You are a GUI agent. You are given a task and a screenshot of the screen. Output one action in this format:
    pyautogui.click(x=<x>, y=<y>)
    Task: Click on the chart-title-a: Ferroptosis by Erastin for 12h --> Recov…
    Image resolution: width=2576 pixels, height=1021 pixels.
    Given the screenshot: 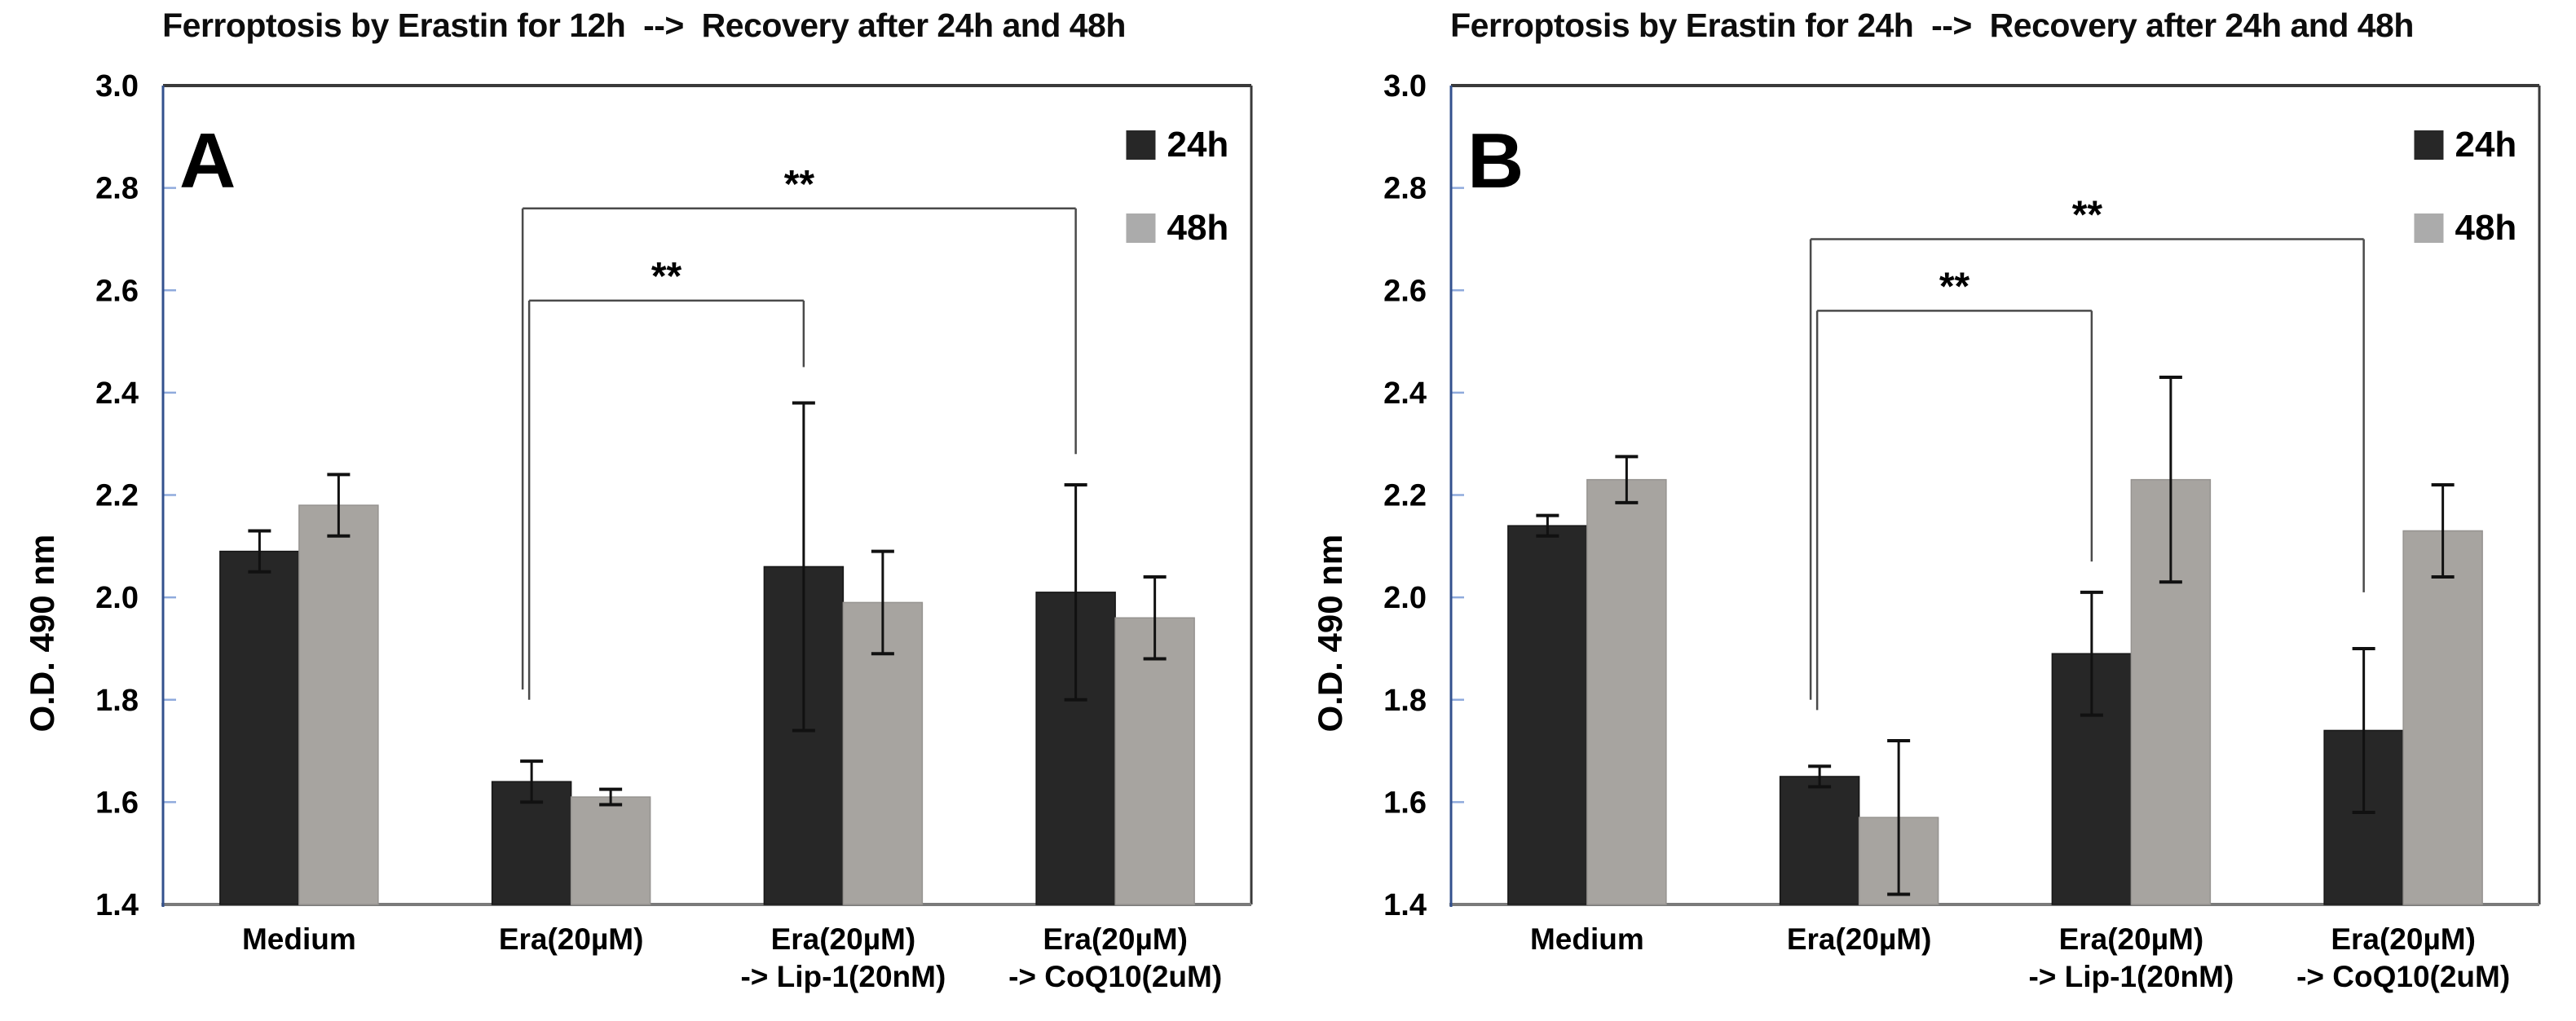 What is the action you would take?
    pyautogui.click(x=644, y=25)
    